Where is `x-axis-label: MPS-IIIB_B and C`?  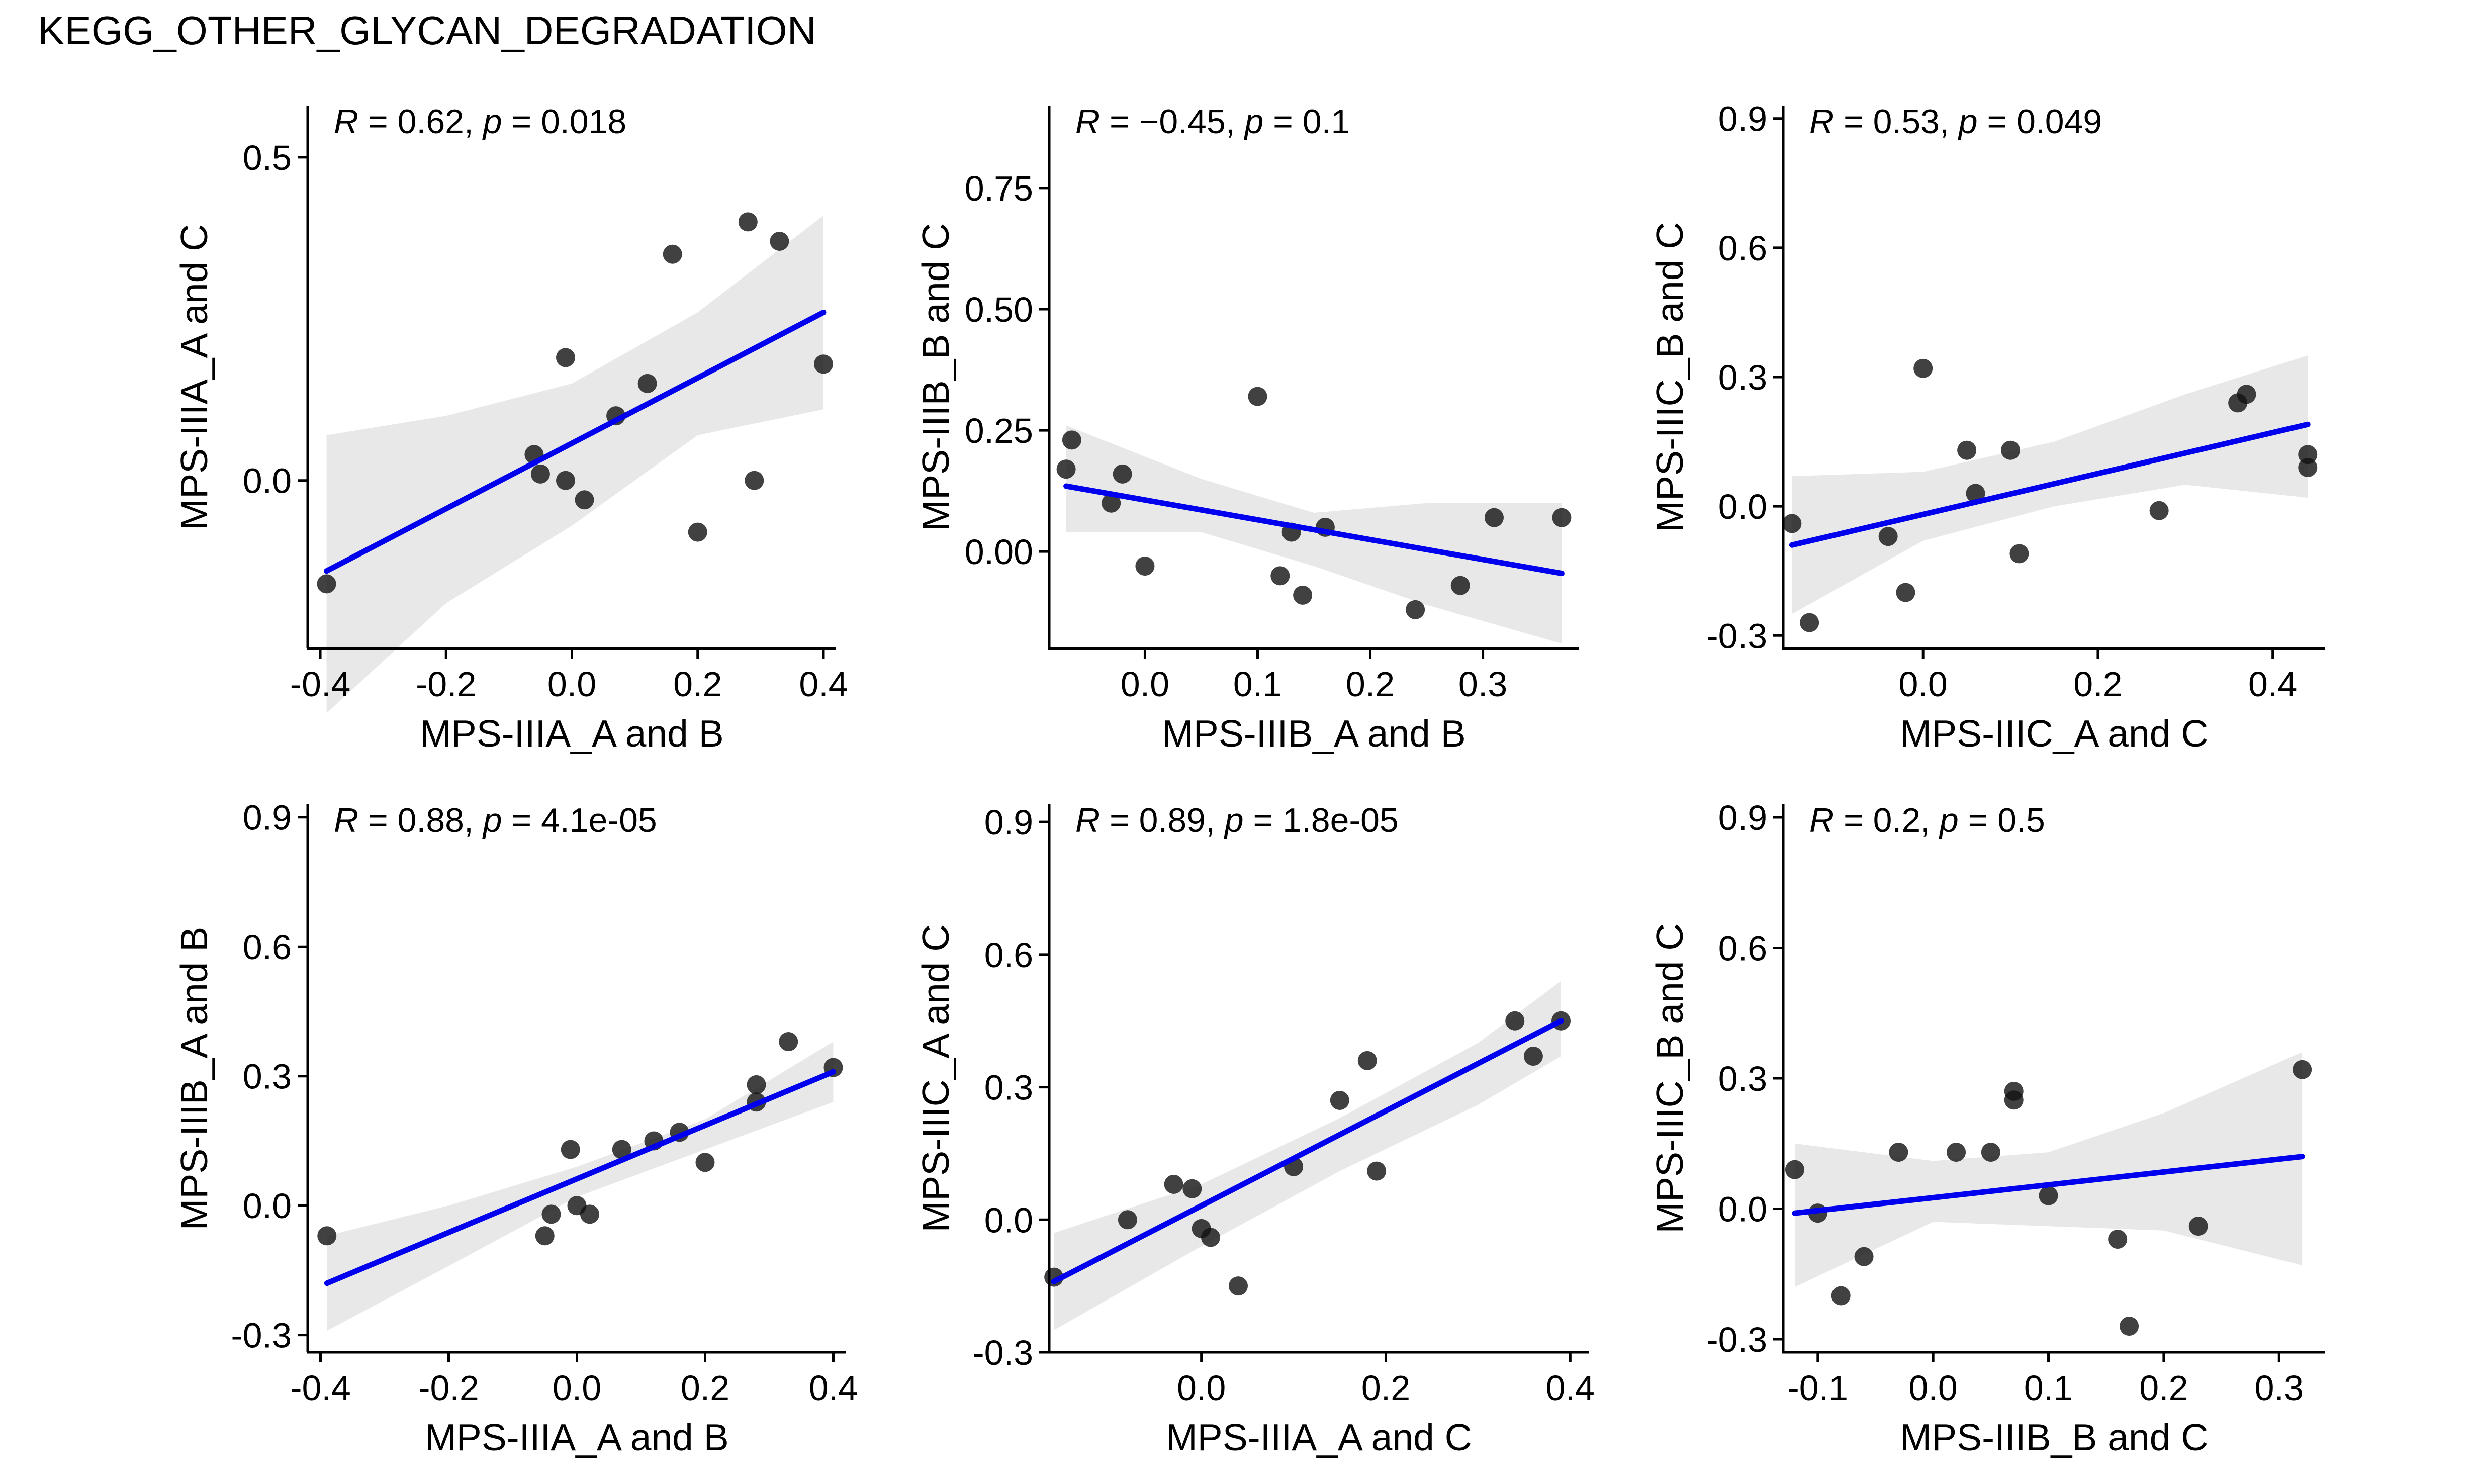
x-axis-label: MPS-IIIB_B and C is located at coordinates (2054, 1437).